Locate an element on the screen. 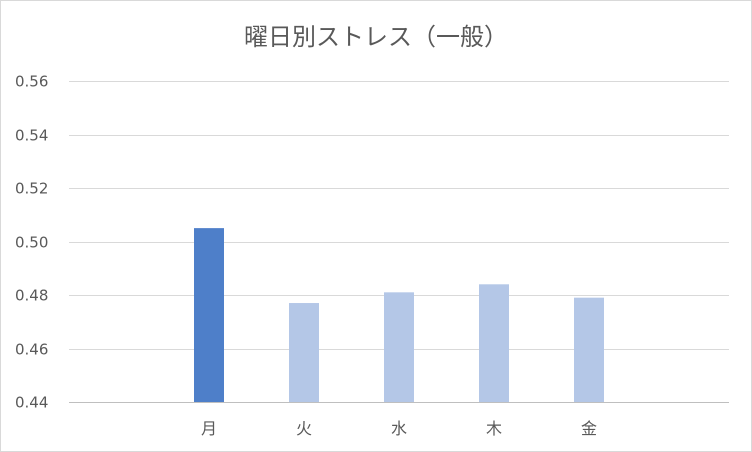 The height and width of the screenshot is (452, 752). x-category-label: 金 is located at coordinates (589, 428).